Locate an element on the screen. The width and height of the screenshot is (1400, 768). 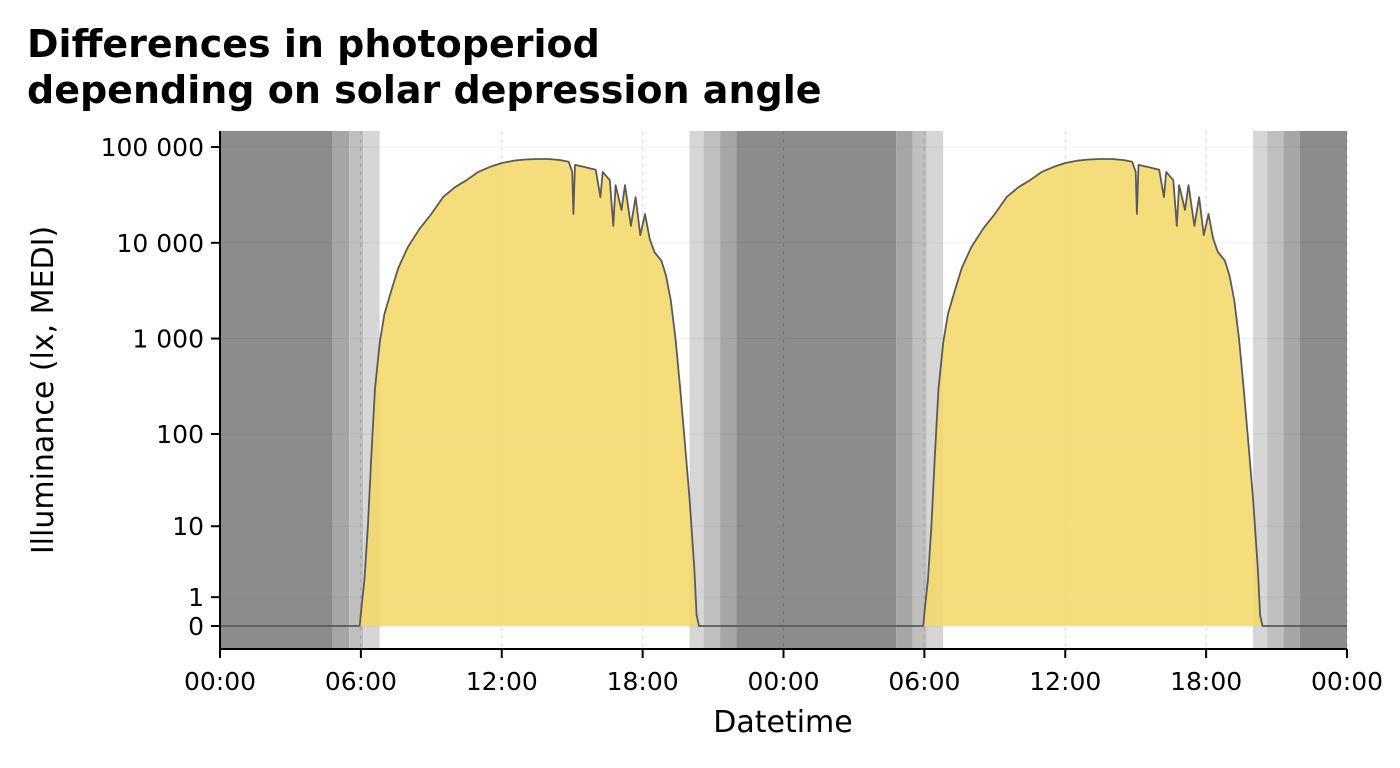
chart-title-line-2: depending on solar depression angle is located at coordinates (424, 90).